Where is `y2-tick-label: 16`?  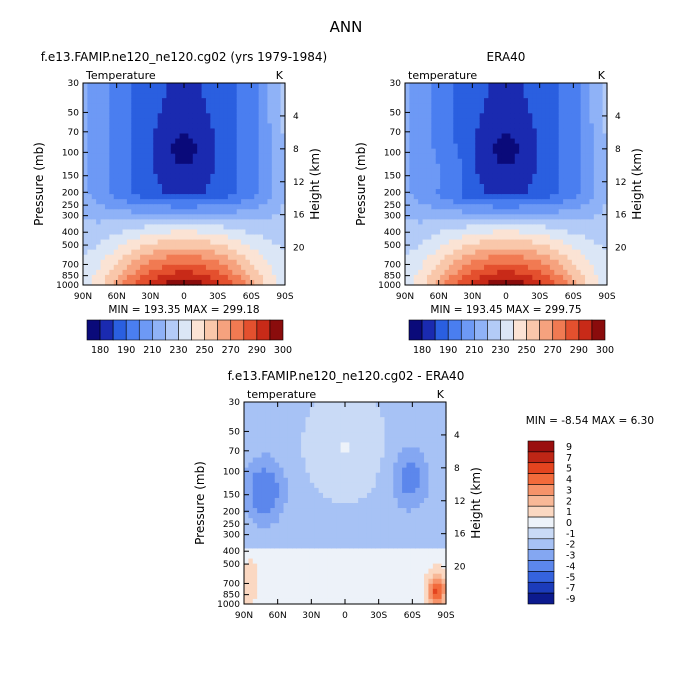
y2-tick-label: 16 is located at coordinates (299, 216).